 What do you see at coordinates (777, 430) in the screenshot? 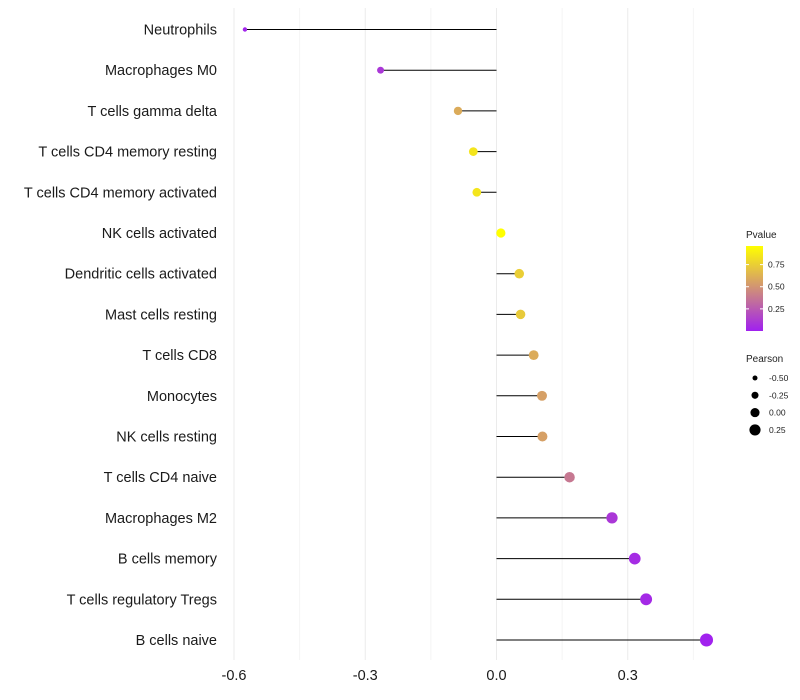
I see `pearson-legend-label: 0.25` at bounding box center [777, 430].